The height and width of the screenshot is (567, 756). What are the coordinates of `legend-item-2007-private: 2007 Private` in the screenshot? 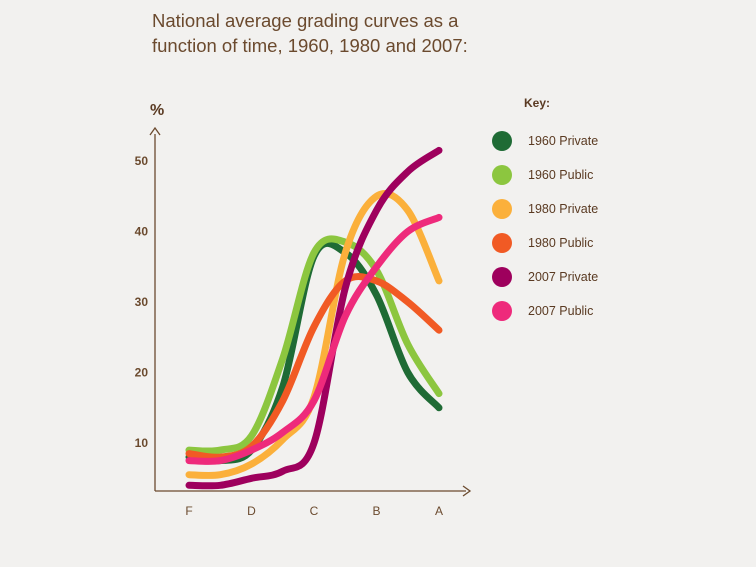 It's located at (544, 277).